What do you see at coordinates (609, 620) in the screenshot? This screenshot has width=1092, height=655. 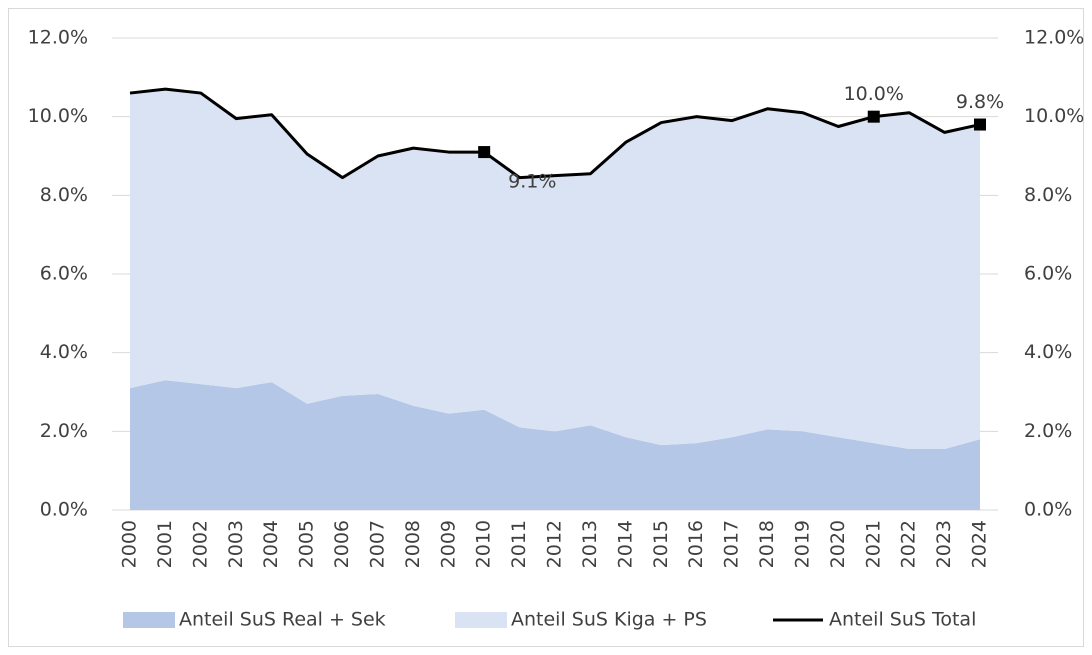 I see `legend-label: Anteil SuS Kiga + PS` at bounding box center [609, 620].